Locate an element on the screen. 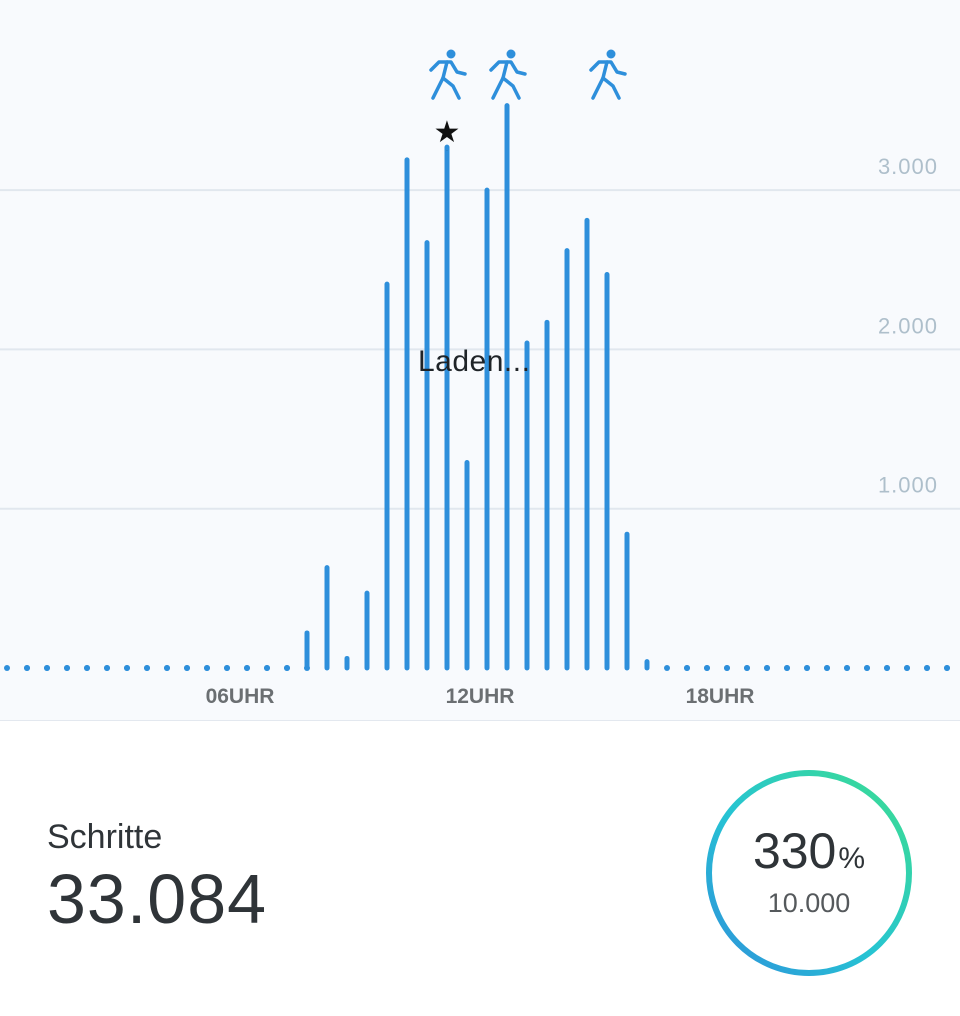 The height and width of the screenshot is (1016, 960). x-tick-label: 06UHR is located at coordinates (240, 696).